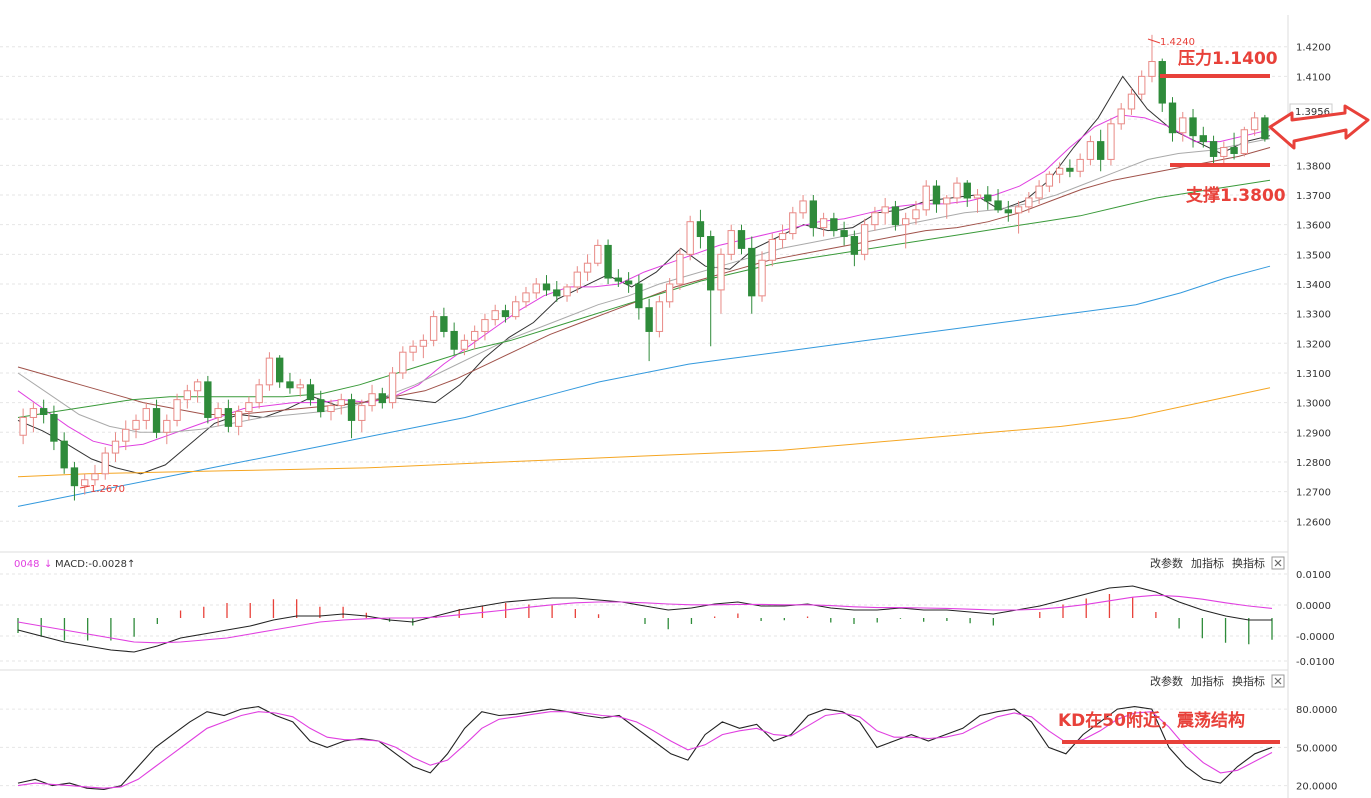 The image size is (1371, 798). I want to click on kd-change-params-button: 改参数, so click(1166, 681).